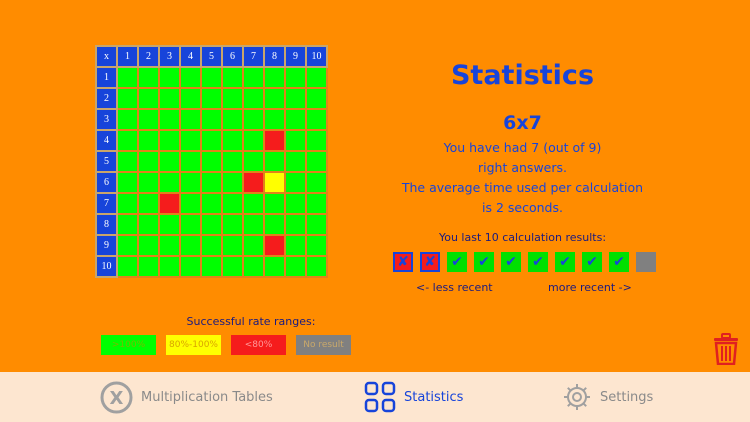 This screenshot has height=422, width=750. Describe the element at coordinates (413, 397) in the screenshot. I see `tab-statistics: Statistics` at that location.